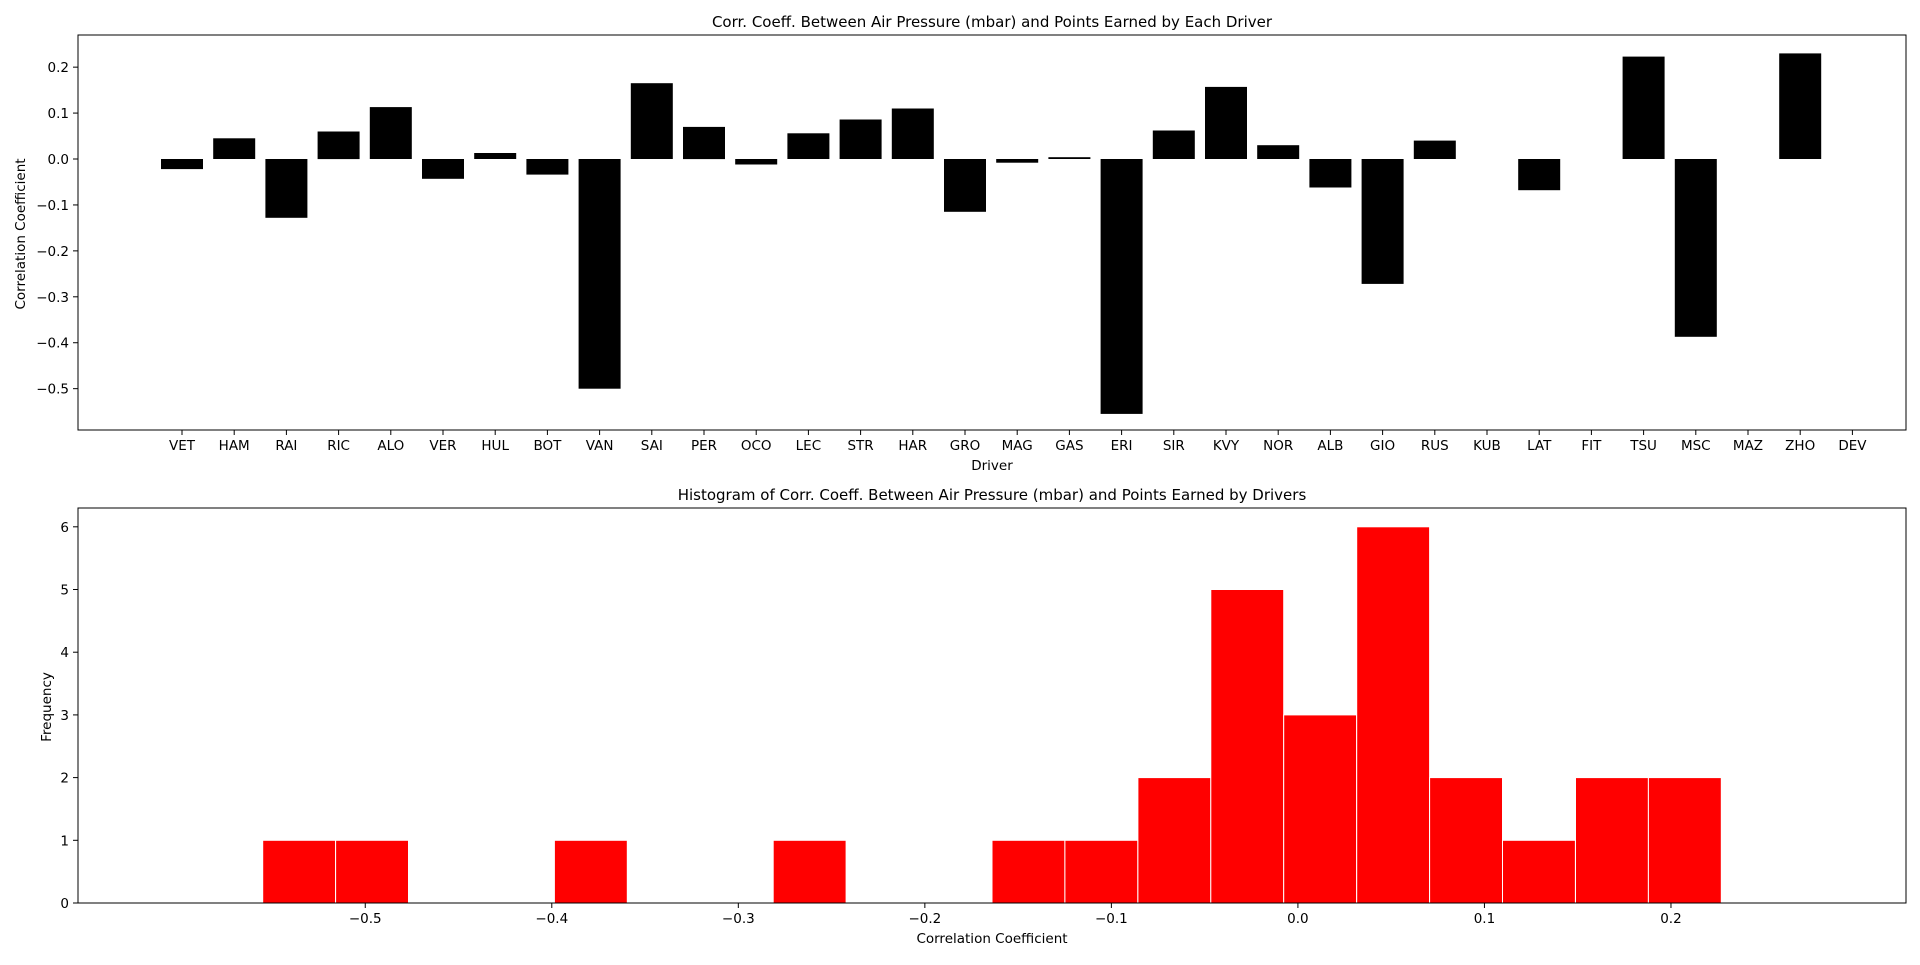 The width and height of the screenshot is (1920, 965). Describe the element at coordinates (992, 466) in the screenshot. I see `bar-chart-x-axis-label: Driver` at that location.